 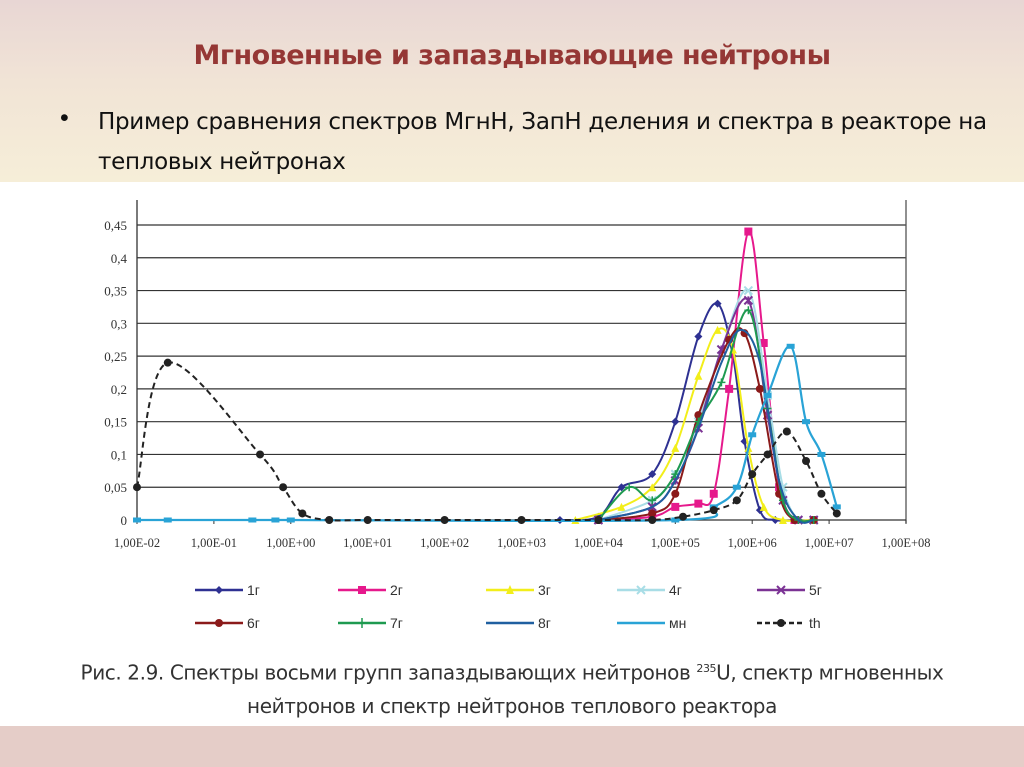 I want to click on legend-label: th, so click(x=815, y=623).